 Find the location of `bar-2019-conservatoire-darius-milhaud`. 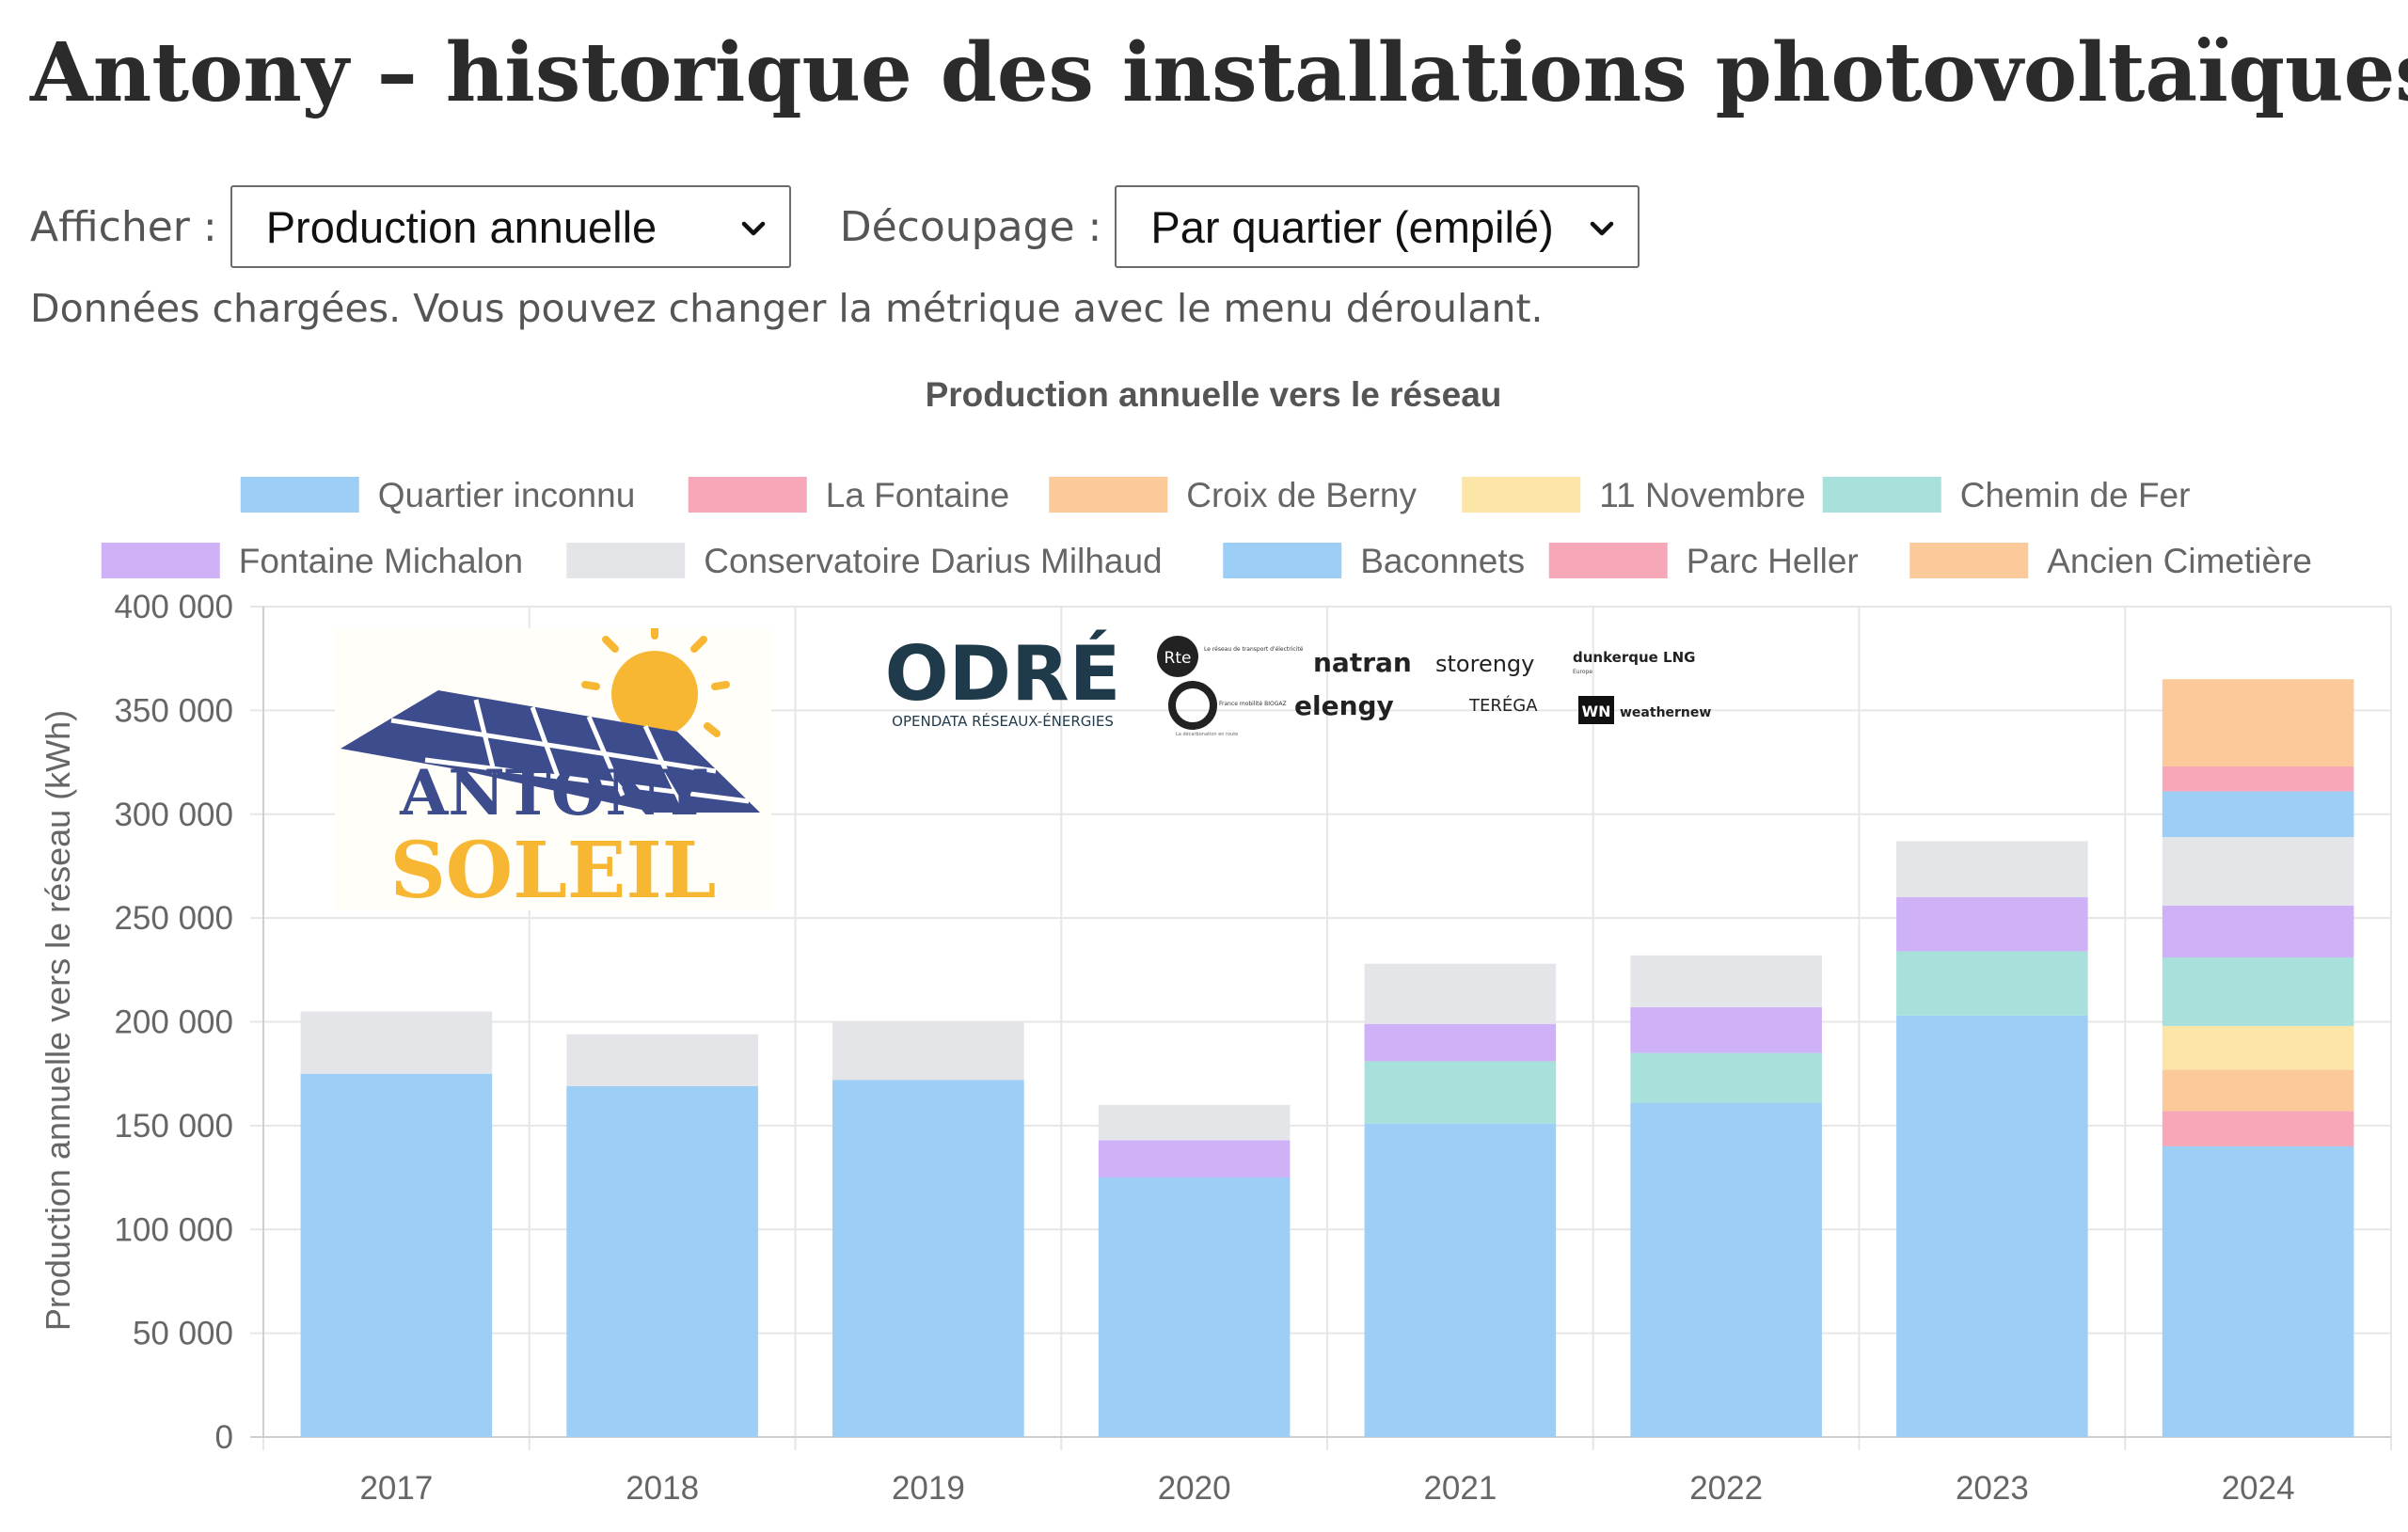

bar-2019-conservatoire-darius-milhaud is located at coordinates (928, 1051).